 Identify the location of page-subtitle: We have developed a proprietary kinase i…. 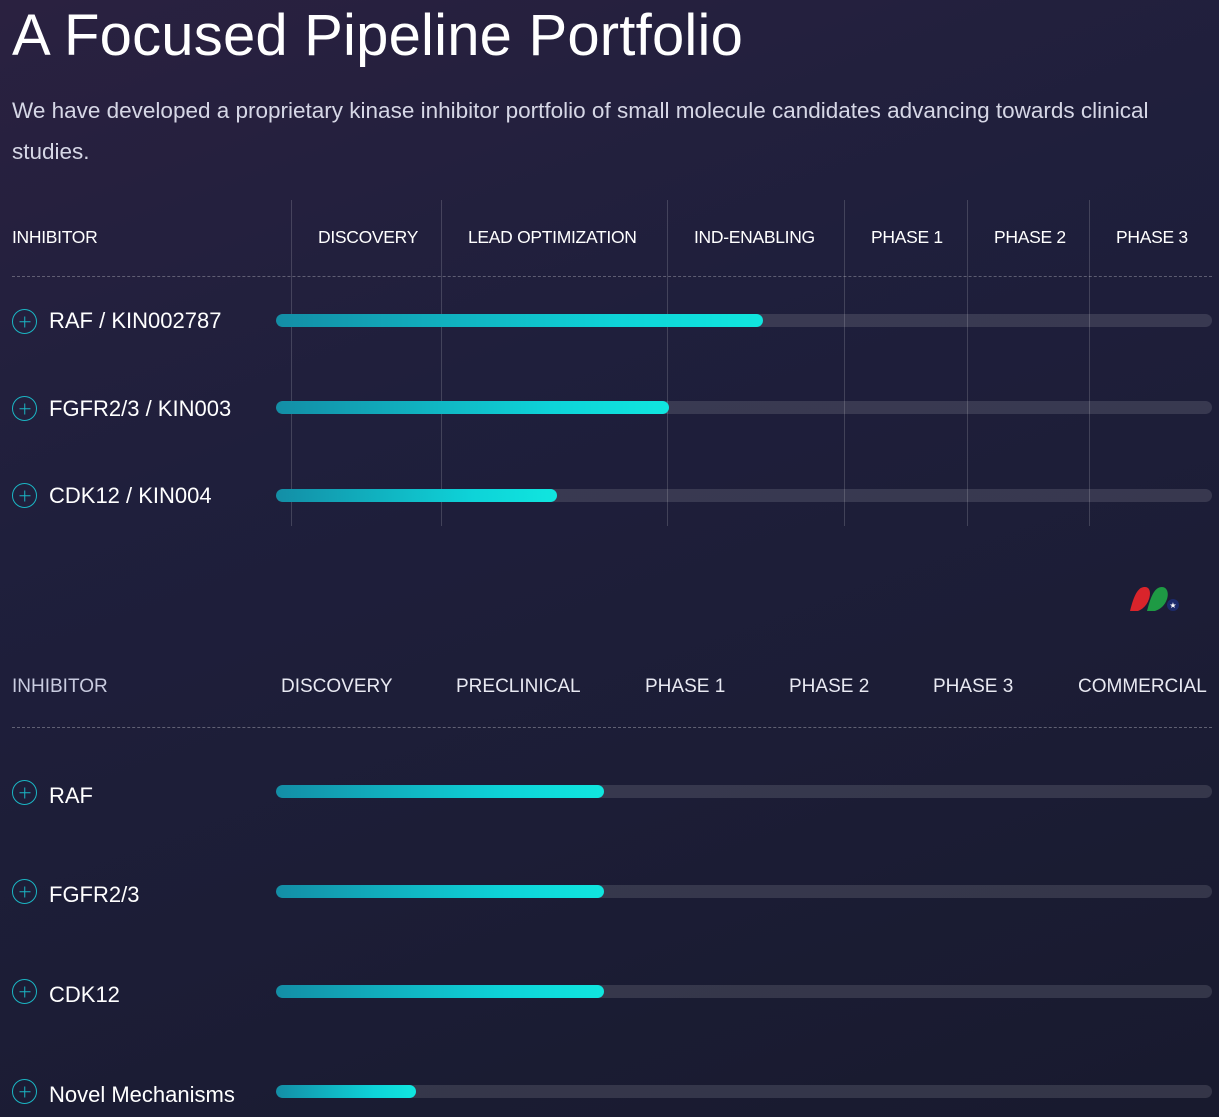
(580, 131).